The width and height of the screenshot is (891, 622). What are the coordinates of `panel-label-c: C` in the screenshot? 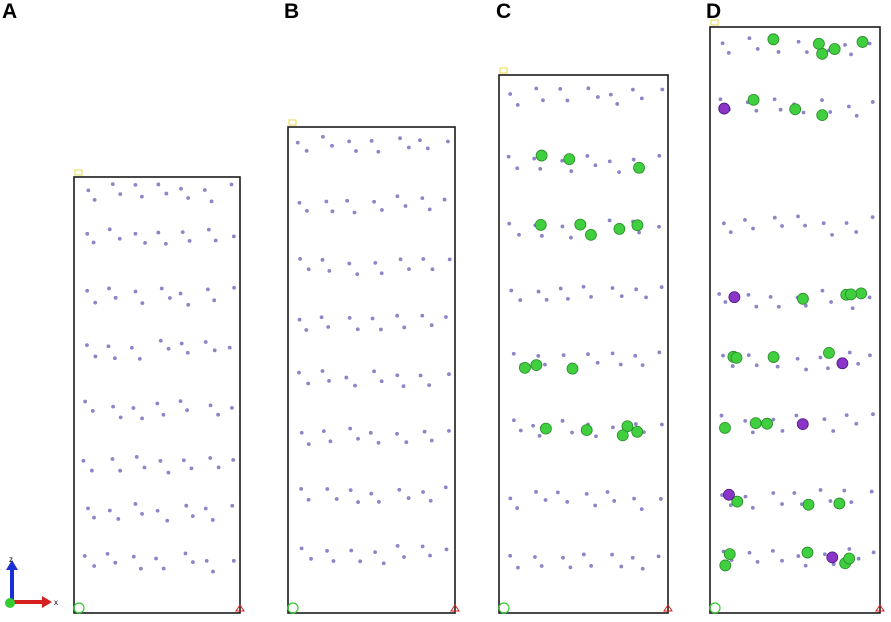 It's located at (504, 11).